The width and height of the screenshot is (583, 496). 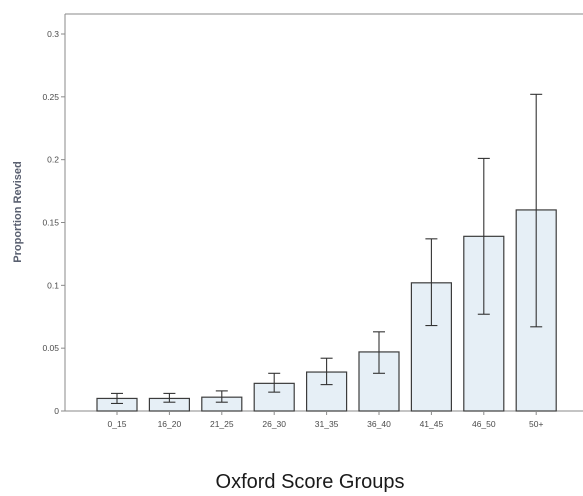 I want to click on x-tick-label: 26_30, so click(x=274, y=424).